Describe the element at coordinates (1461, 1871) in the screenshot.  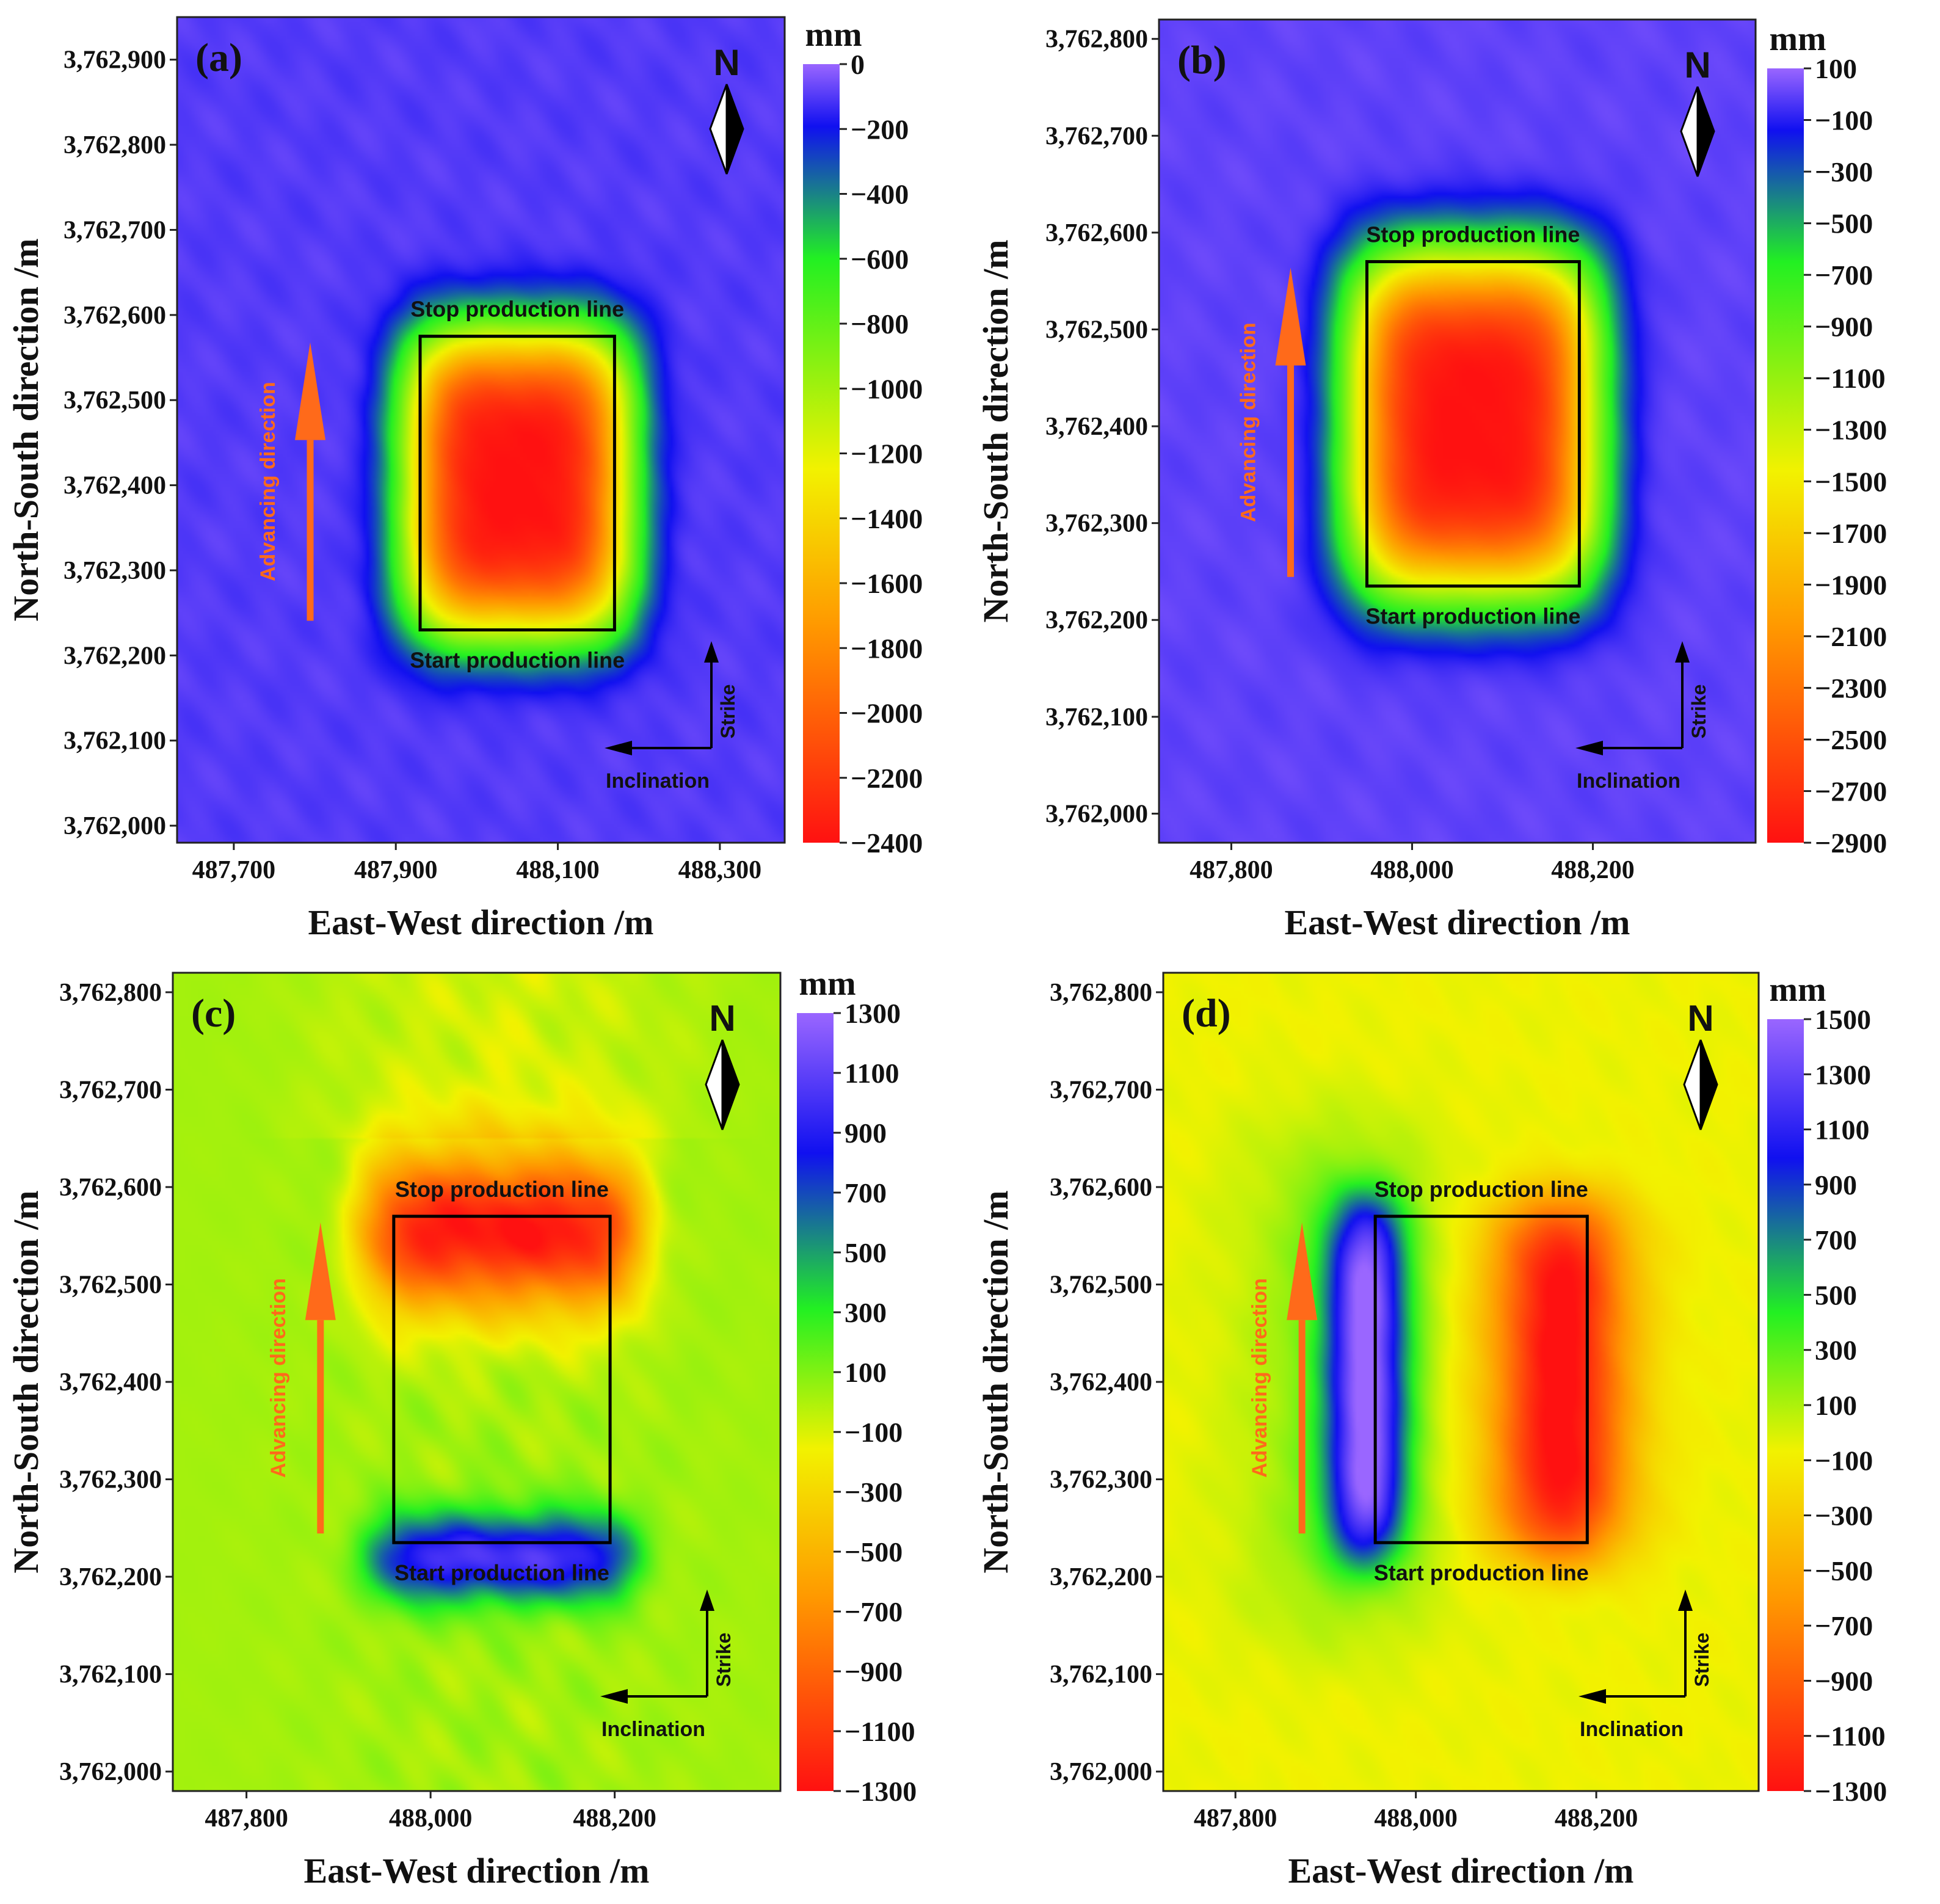
I see `x-axis-label: East-West direction /m` at that location.